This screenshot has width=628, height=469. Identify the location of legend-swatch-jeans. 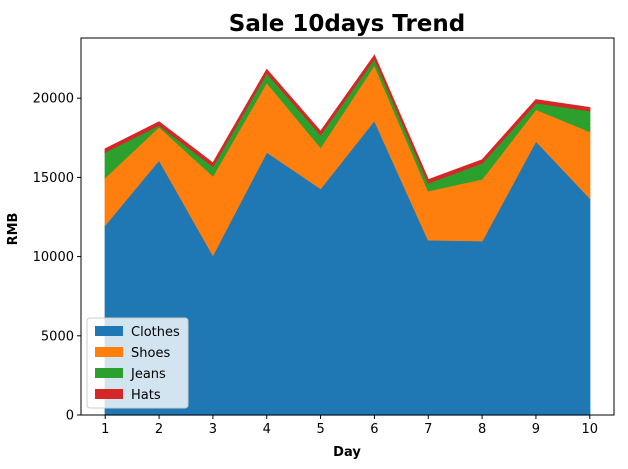
(109, 373).